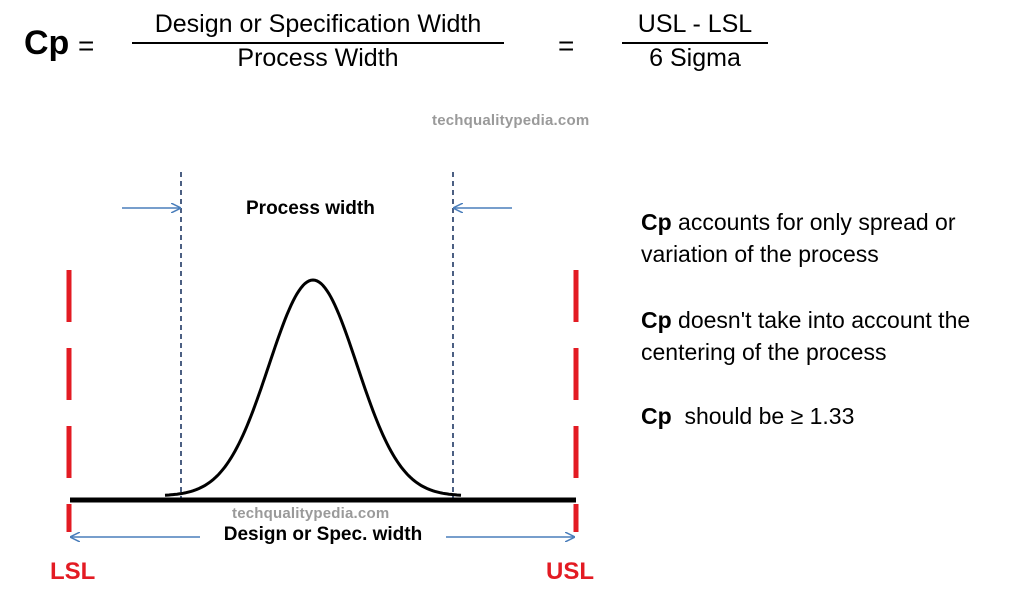 The width and height of the screenshot is (1024, 608). Describe the element at coordinates (318, 58) in the screenshot. I see `fraction1-denominator: Process Width` at that location.